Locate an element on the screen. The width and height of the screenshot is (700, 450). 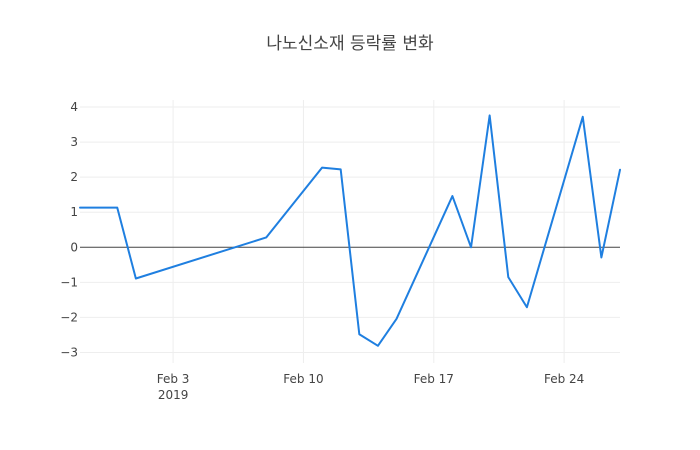
y-tick-label: 0 is located at coordinates (74, 247).